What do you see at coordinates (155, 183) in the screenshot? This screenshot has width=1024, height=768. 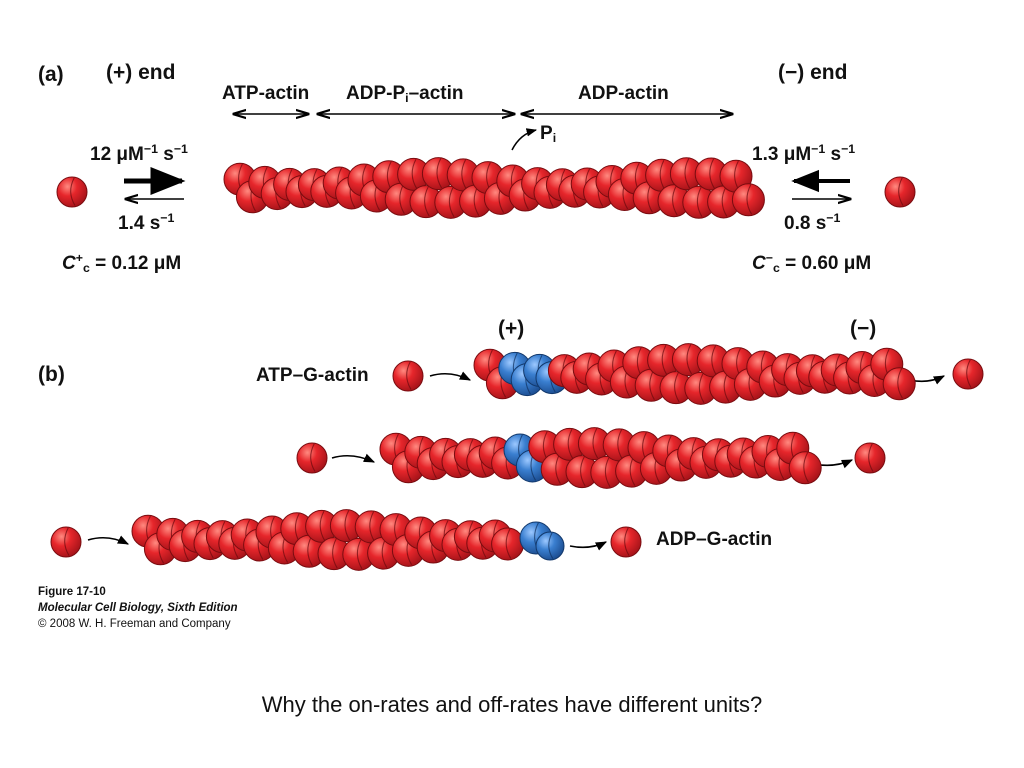 I see `plus-end-rate-arrows` at bounding box center [155, 183].